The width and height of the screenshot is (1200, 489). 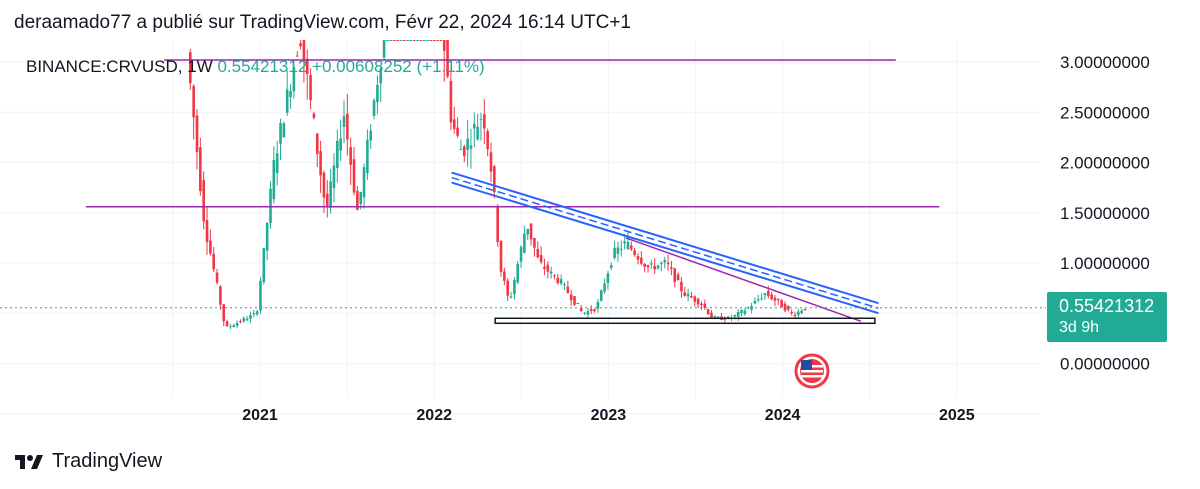 What do you see at coordinates (29, 462) in the screenshot?
I see `tradingview-logo-icon` at bounding box center [29, 462].